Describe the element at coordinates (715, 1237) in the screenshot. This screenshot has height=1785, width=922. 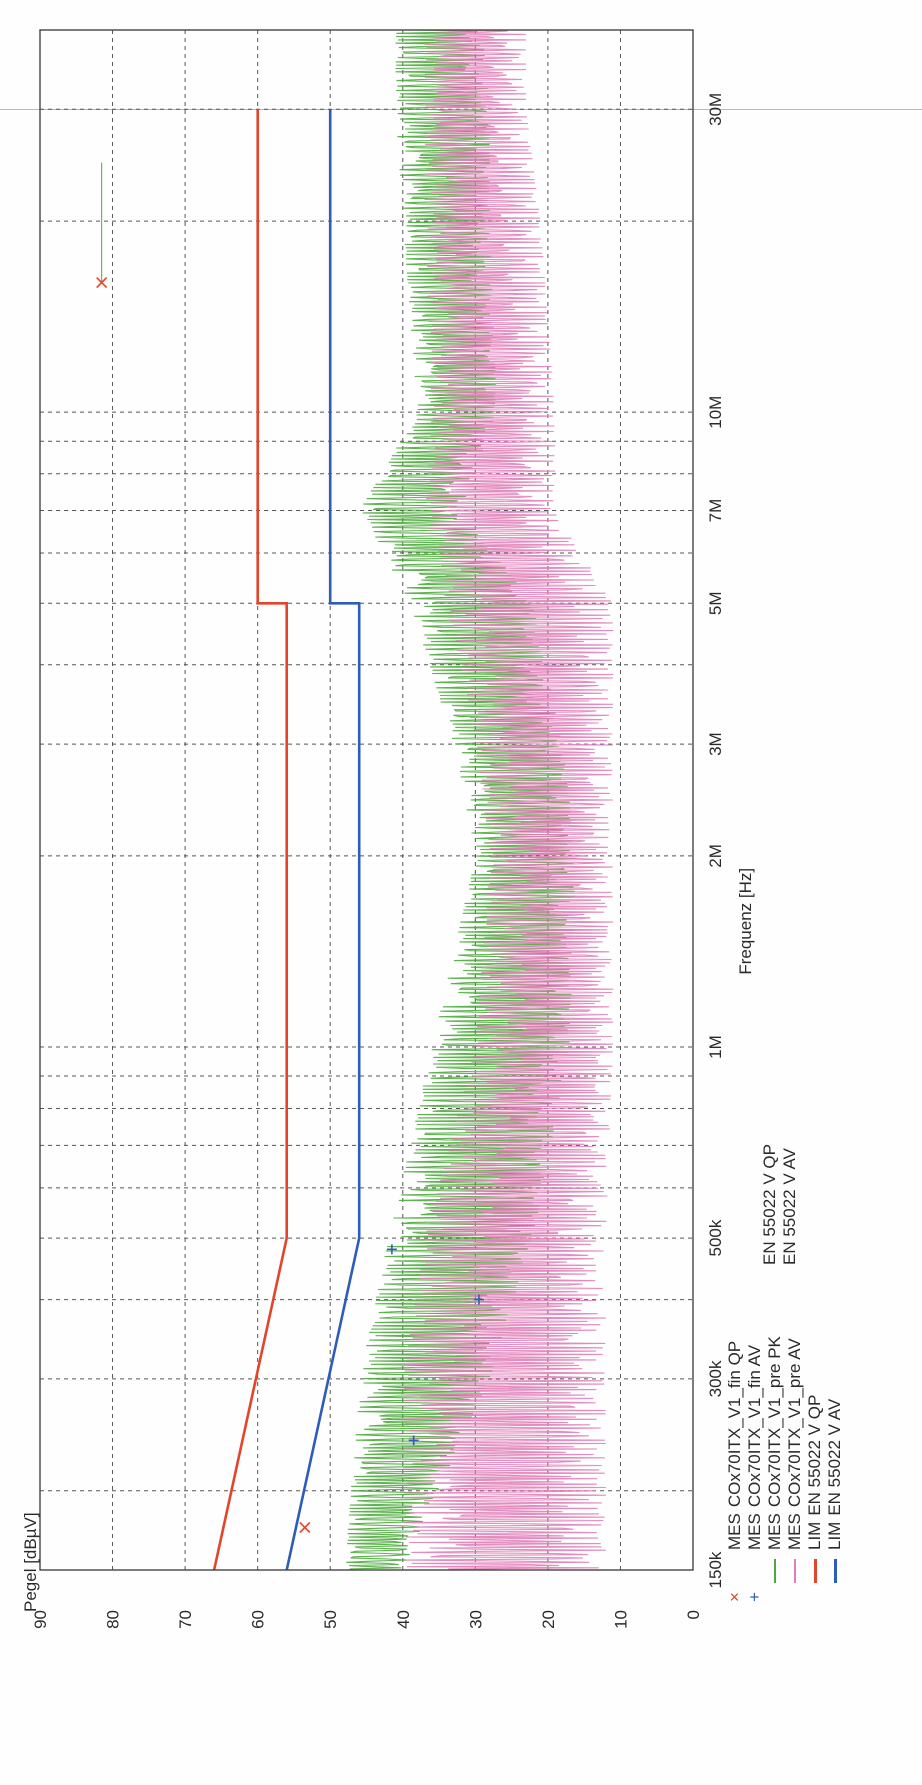
I see `x-tick-label: 500k` at that location.